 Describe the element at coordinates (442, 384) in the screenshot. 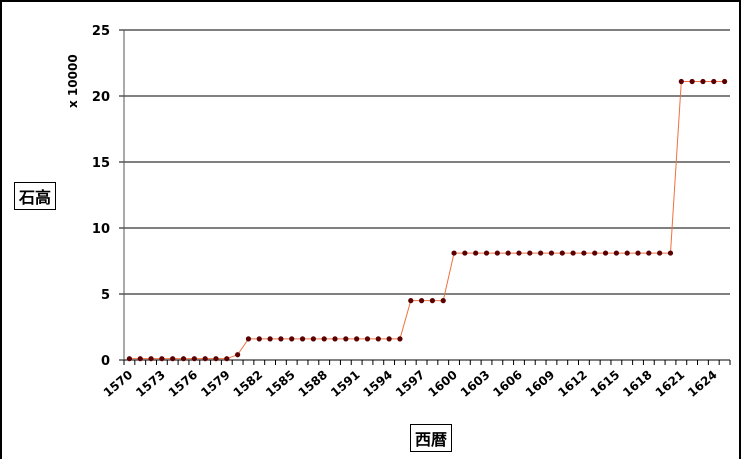

I see `x-tick-label-1600: 1600` at that location.